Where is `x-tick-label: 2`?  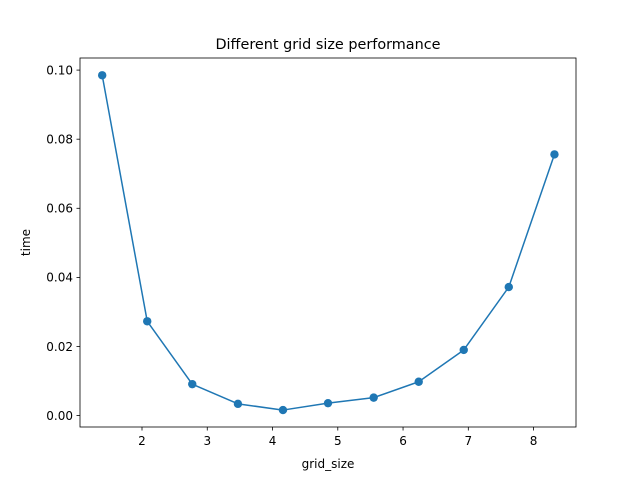
x-tick-label: 2 is located at coordinates (142, 441).